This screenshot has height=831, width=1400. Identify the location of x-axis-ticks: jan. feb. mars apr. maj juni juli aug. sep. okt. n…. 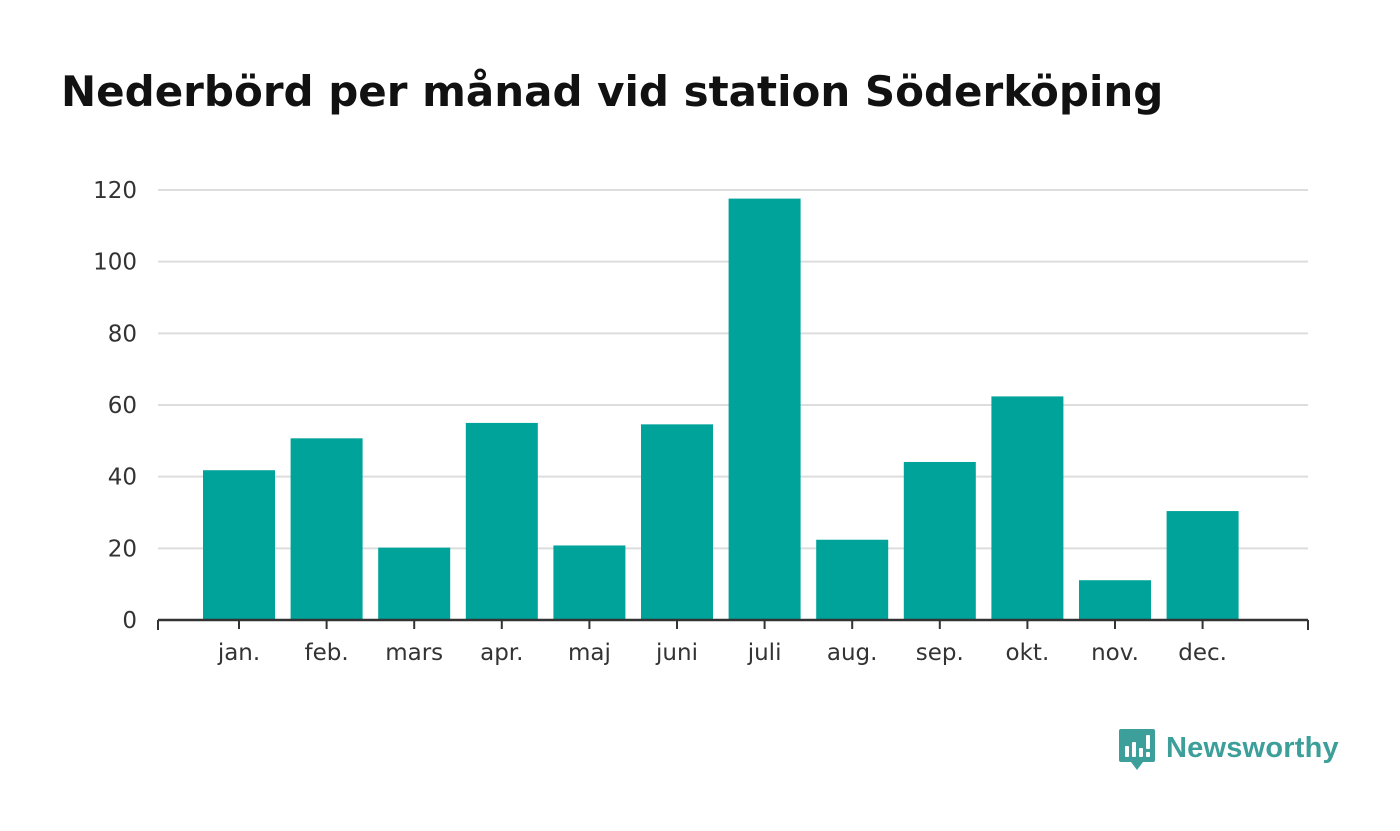
(722, 653).